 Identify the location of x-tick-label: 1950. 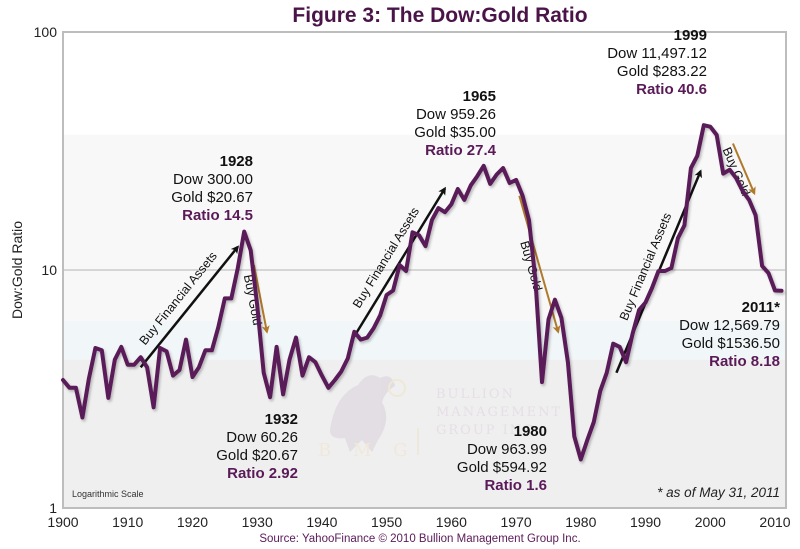
(386, 522).